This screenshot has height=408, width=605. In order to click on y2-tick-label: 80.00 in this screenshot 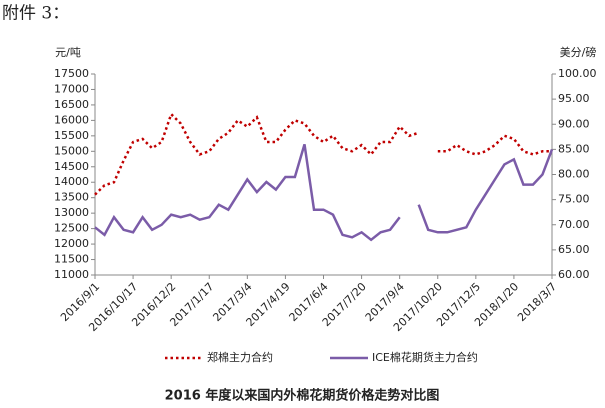, I will do `click(574, 174)`.